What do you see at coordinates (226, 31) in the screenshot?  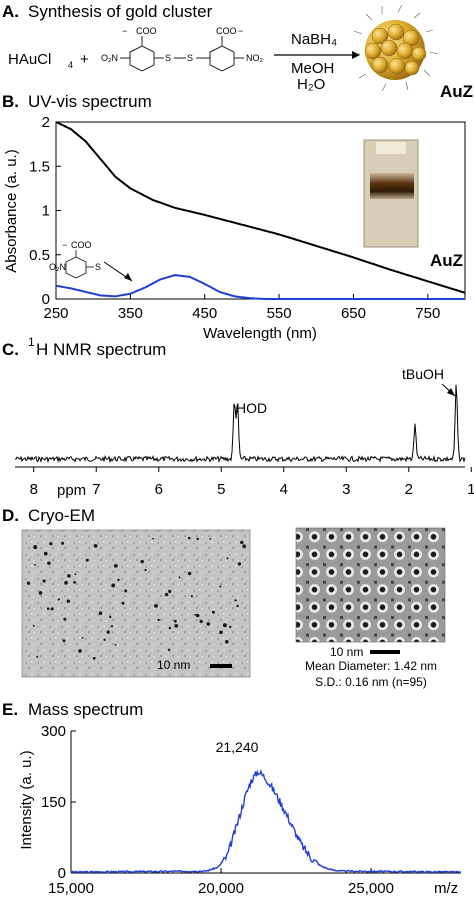 I see `ligand-coo-right: COO` at bounding box center [226, 31].